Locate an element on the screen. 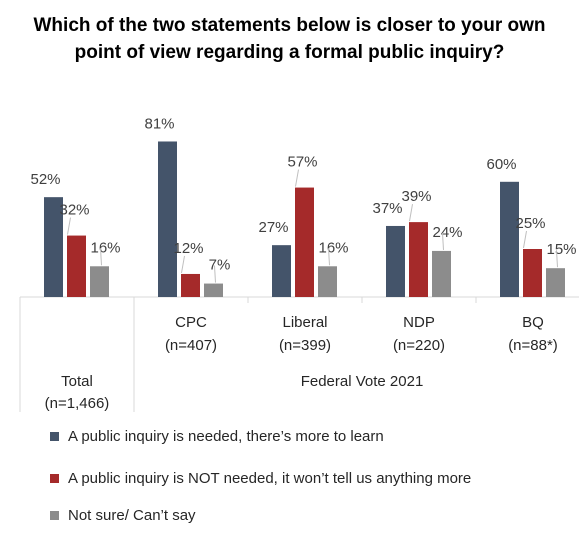 Image resolution: width=579 pixels, height=543 pixels. data-label: 25% is located at coordinates (530, 223).